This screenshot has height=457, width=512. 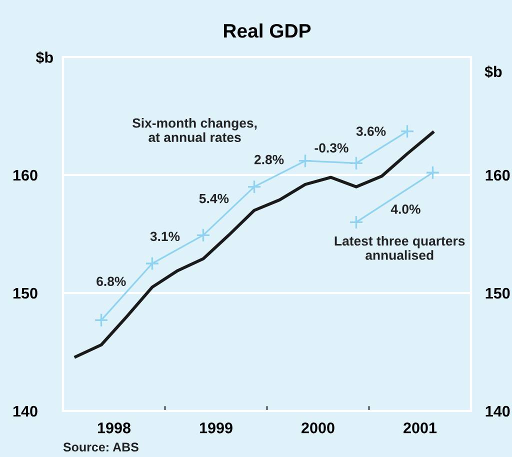 What do you see at coordinates (498, 175) in the screenshot?
I see `y2-tick-label: 160` at bounding box center [498, 175].